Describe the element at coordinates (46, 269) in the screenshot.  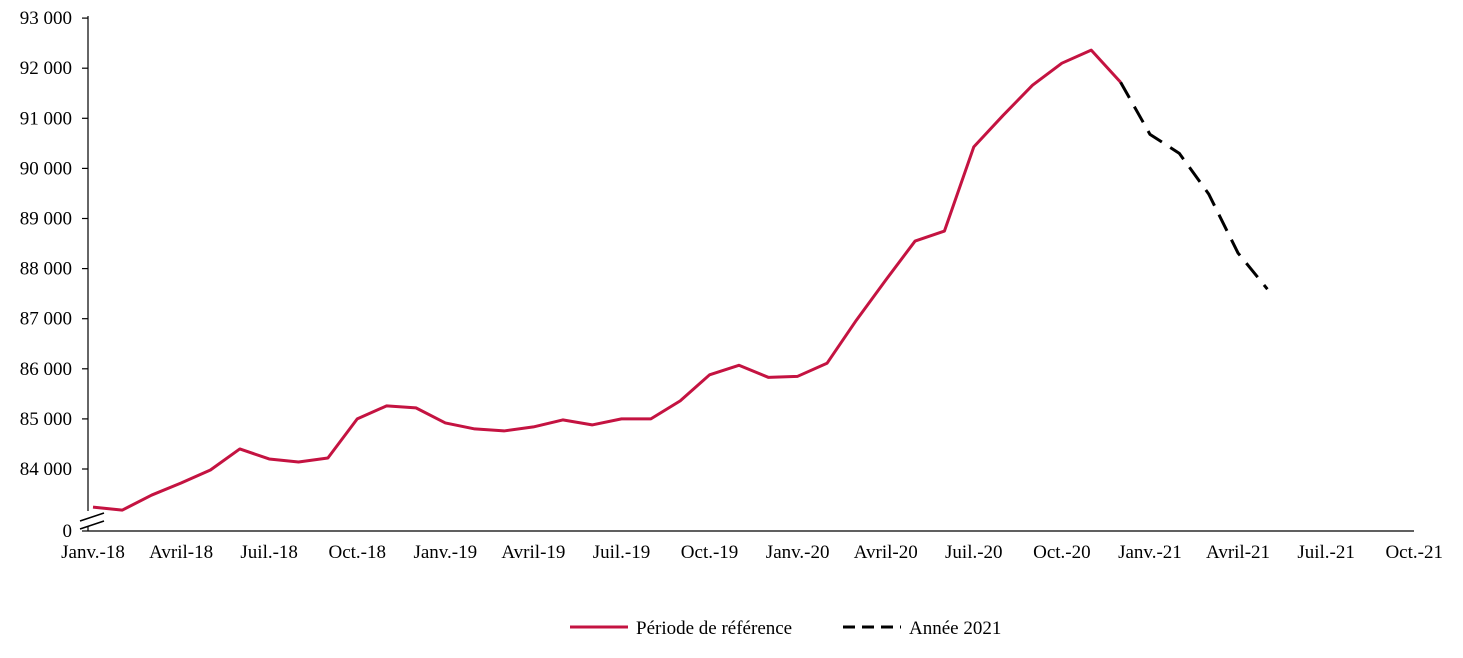
I see `y-tick-label: 88 000` at that location.